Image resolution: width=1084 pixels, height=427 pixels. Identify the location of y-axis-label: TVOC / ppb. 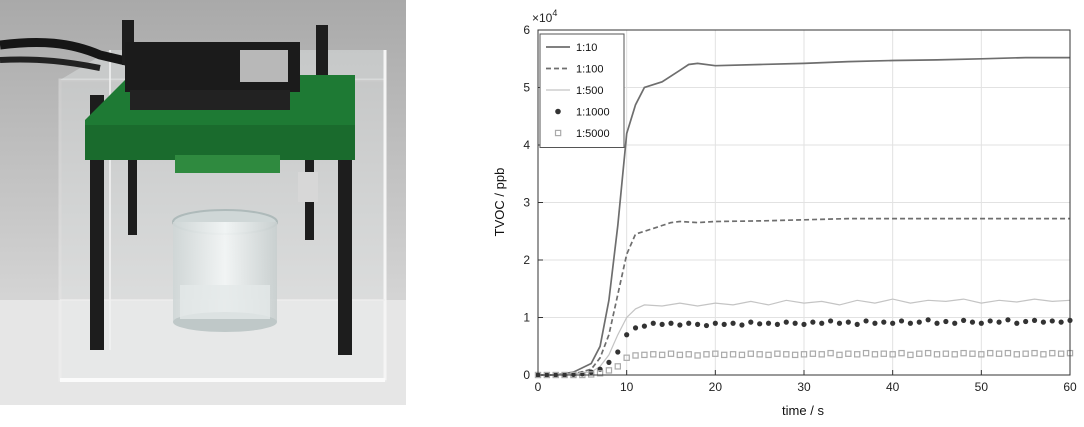
(499, 202).